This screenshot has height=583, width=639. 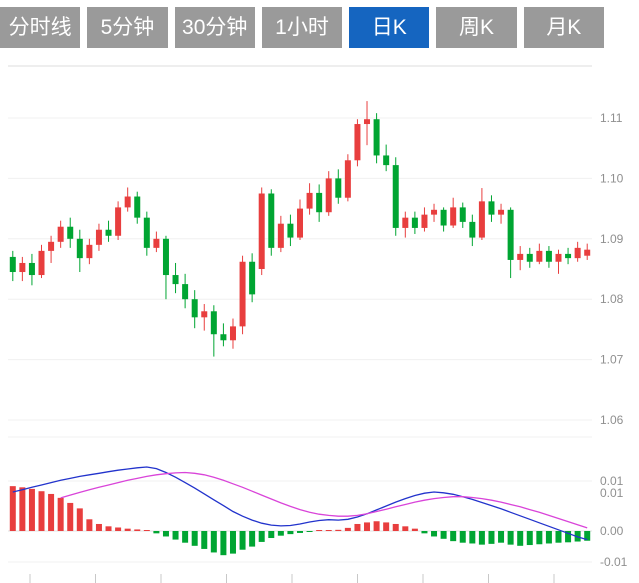 I want to click on tab-5min: 5分钟, so click(x=127, y=27).